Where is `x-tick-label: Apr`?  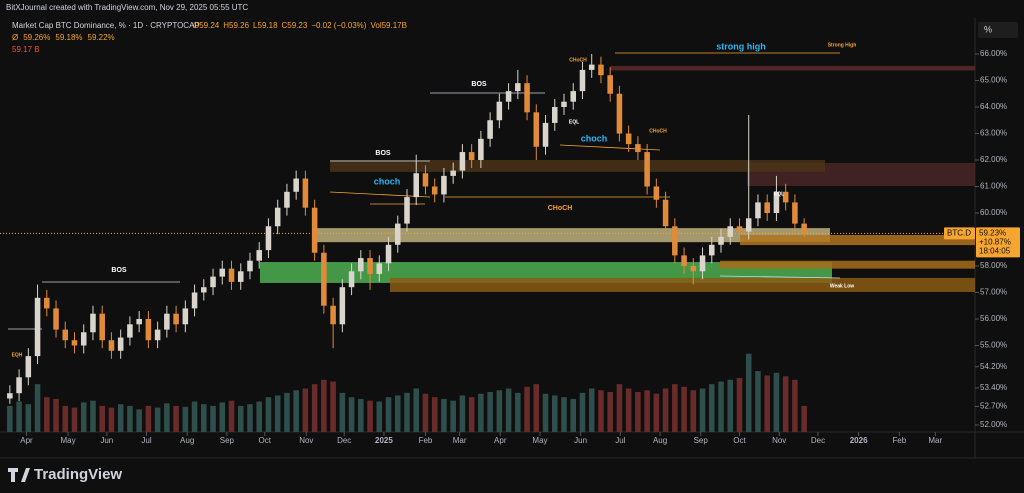
x-tick-label: Apr is located at coordinates (26, 440).